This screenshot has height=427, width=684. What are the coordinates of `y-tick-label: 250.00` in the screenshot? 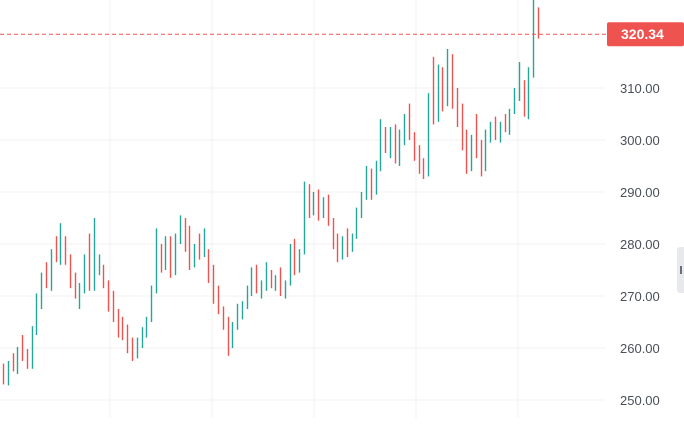 It's located at (640, 400).